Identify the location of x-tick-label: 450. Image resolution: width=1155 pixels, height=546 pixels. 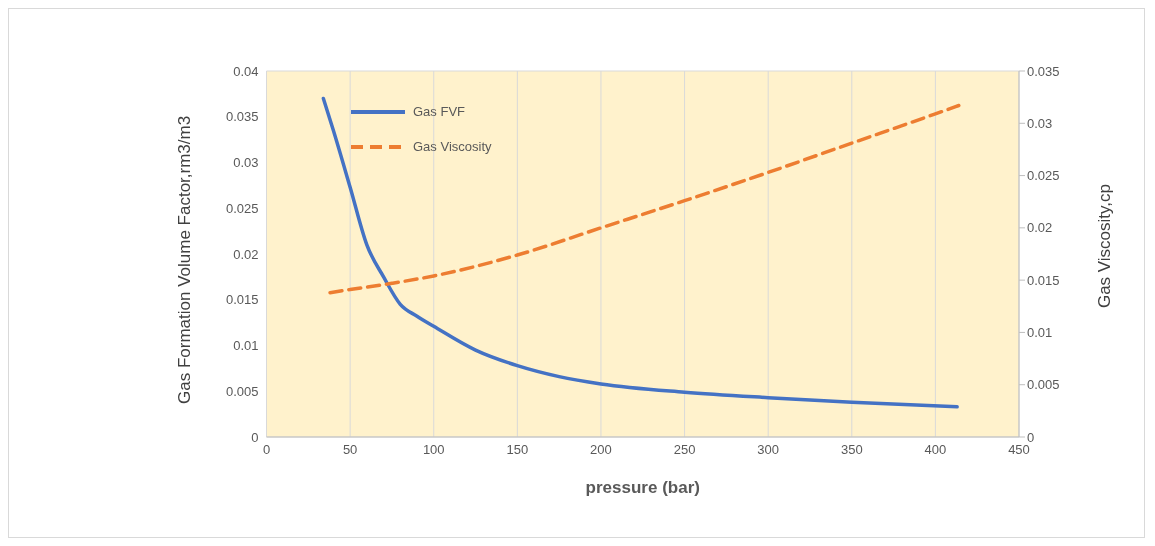
(1019, 450).